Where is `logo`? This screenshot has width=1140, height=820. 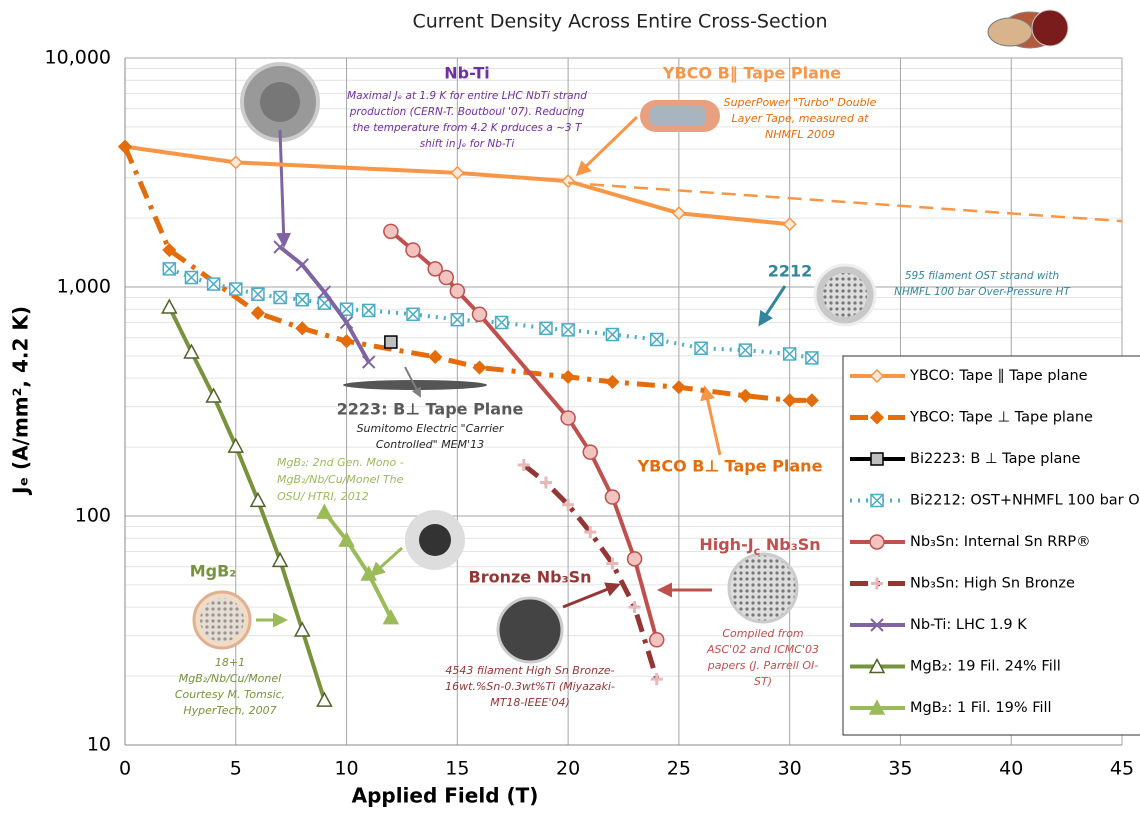
logo is located at coordinates (1028, 29).